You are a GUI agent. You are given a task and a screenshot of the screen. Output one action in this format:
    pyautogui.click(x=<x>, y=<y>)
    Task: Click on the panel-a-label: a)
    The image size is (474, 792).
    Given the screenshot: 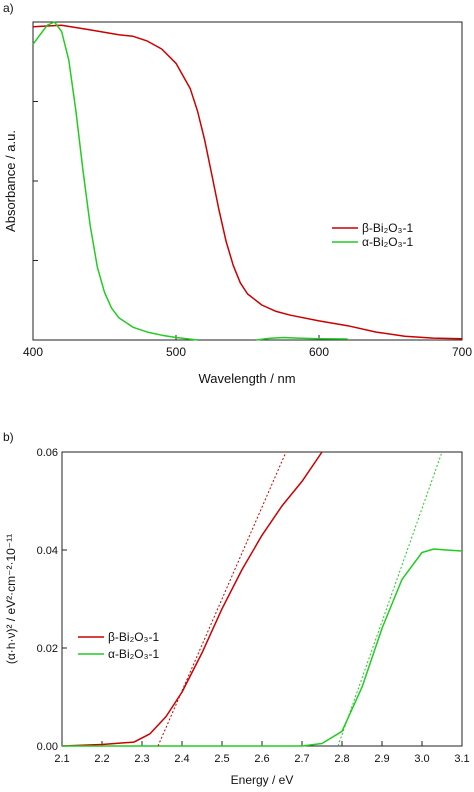 What is the action you would take?
    pyautogui.click(x=8, y=8)
    